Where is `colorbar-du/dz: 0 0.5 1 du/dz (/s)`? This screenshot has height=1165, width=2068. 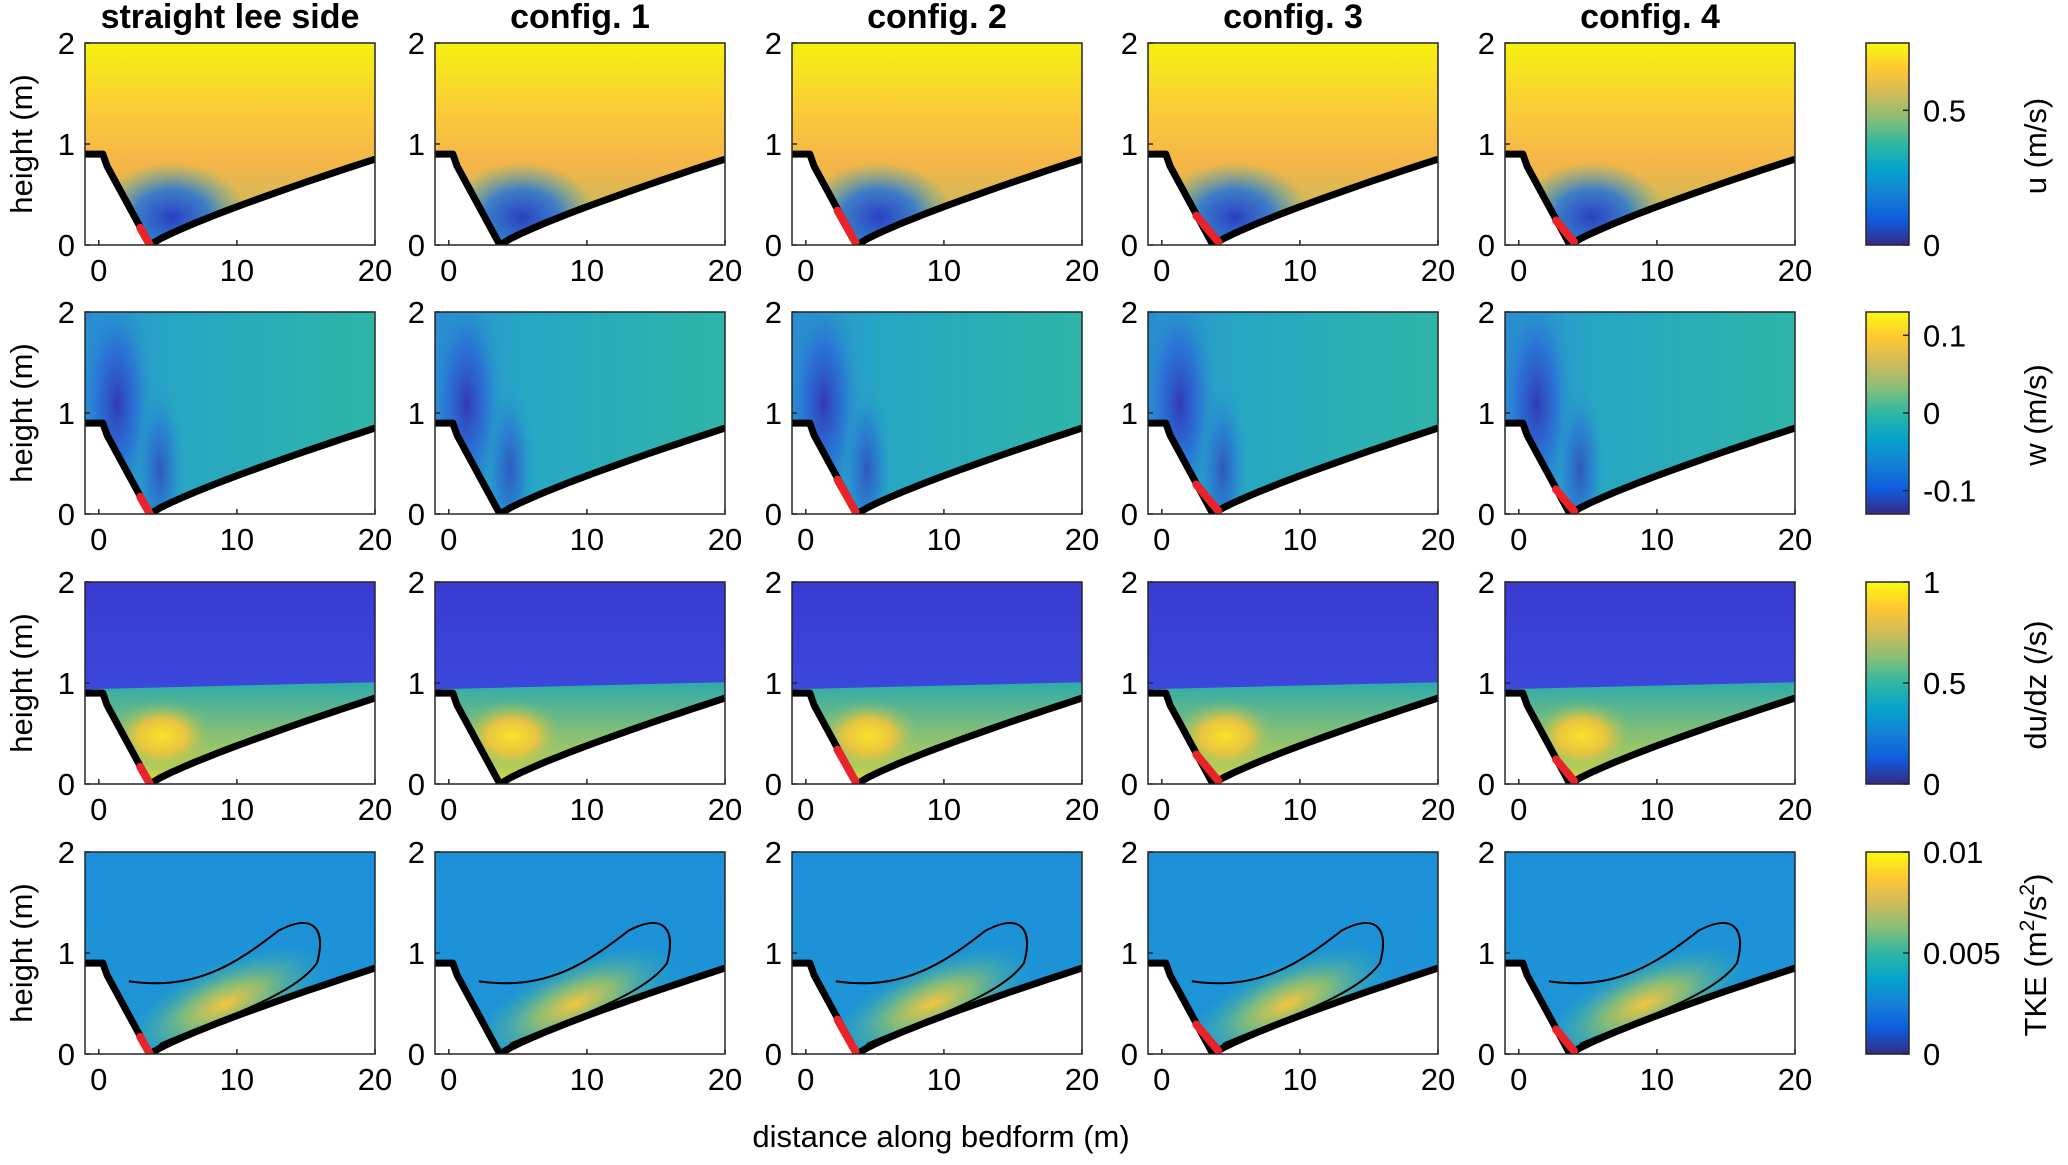 colorbar-du/dz: 0 0.5 1 du/dz (/s) is located at coordinates (1959, 683).